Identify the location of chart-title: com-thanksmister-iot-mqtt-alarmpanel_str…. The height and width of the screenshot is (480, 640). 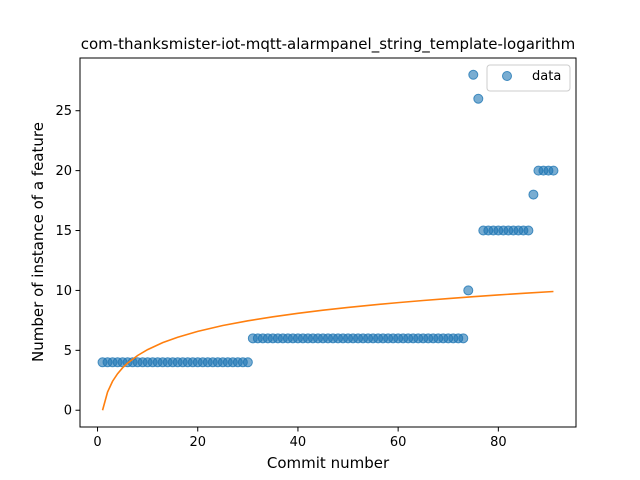
(328, 44).